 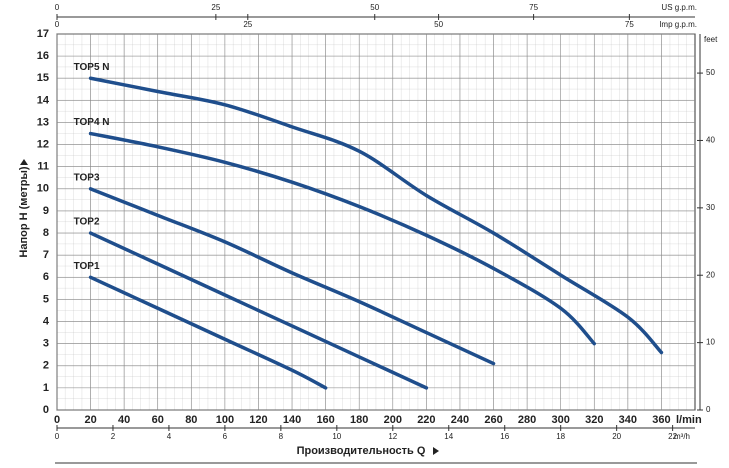 What do you see at coordinates (711, 39) in the screenshot?
I see `feet-unit: feet` at bounding box center [711, 39].